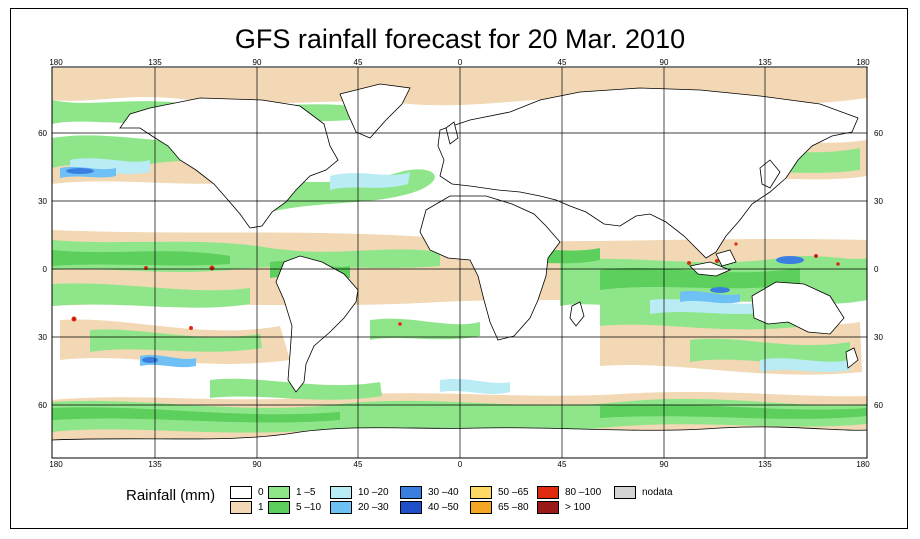 The width and height of the screenshot is (920, 539). What do you see at coordinates (443, 507) in the screenshot?
I see `legend-label: 40 –50` at bounding box center [443, 507].